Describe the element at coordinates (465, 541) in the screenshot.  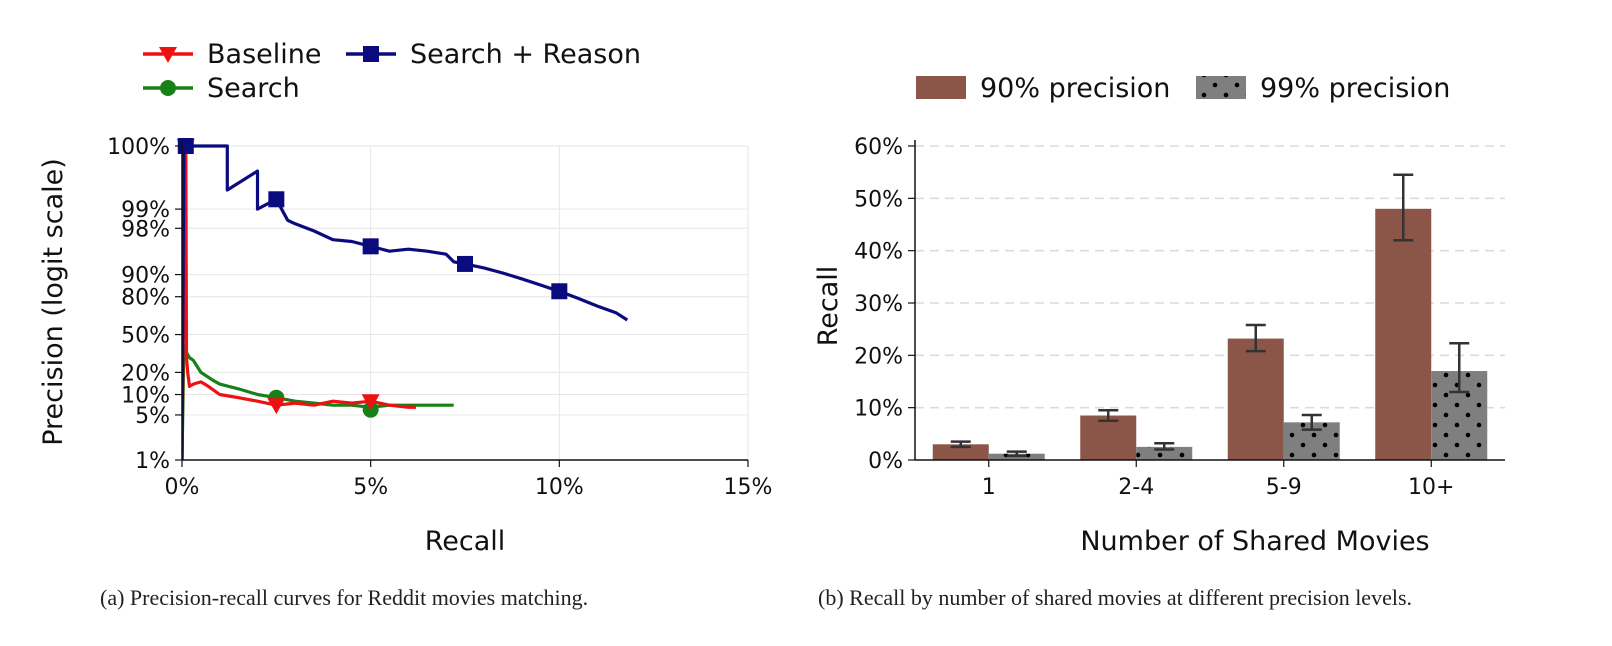
I see `chart-a-xlabel: Recall` at that location.